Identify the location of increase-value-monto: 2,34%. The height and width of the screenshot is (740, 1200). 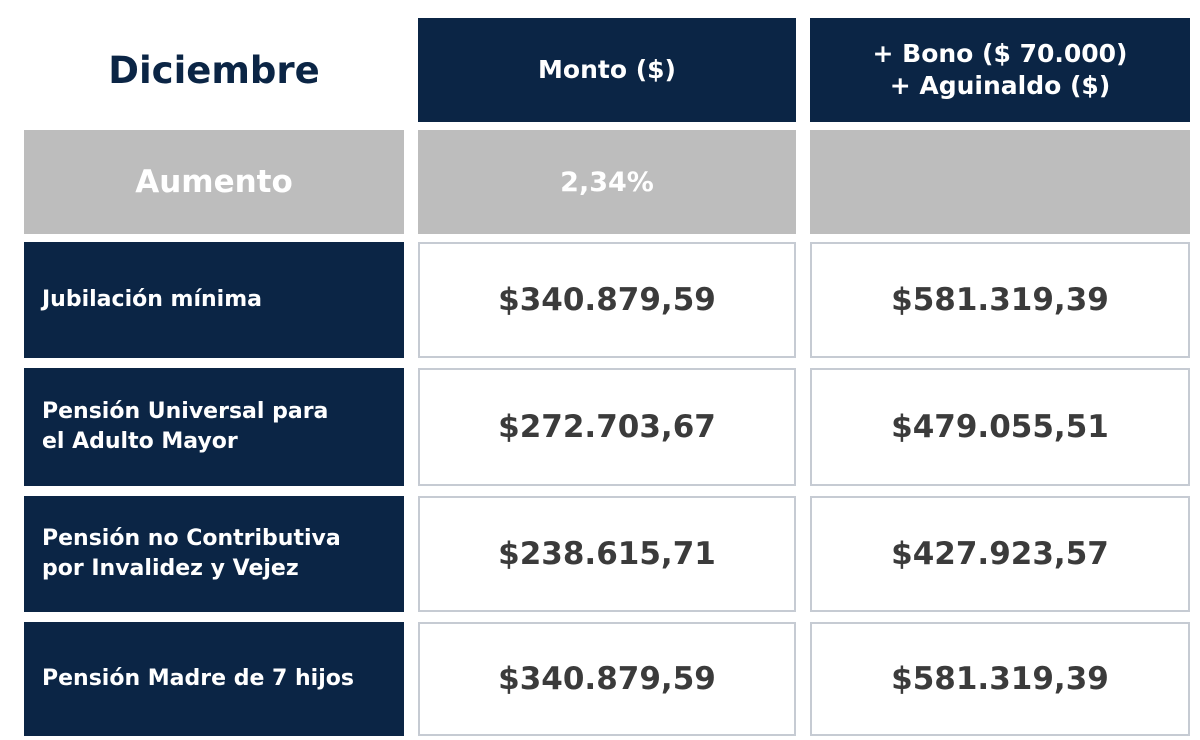
(607, 182).